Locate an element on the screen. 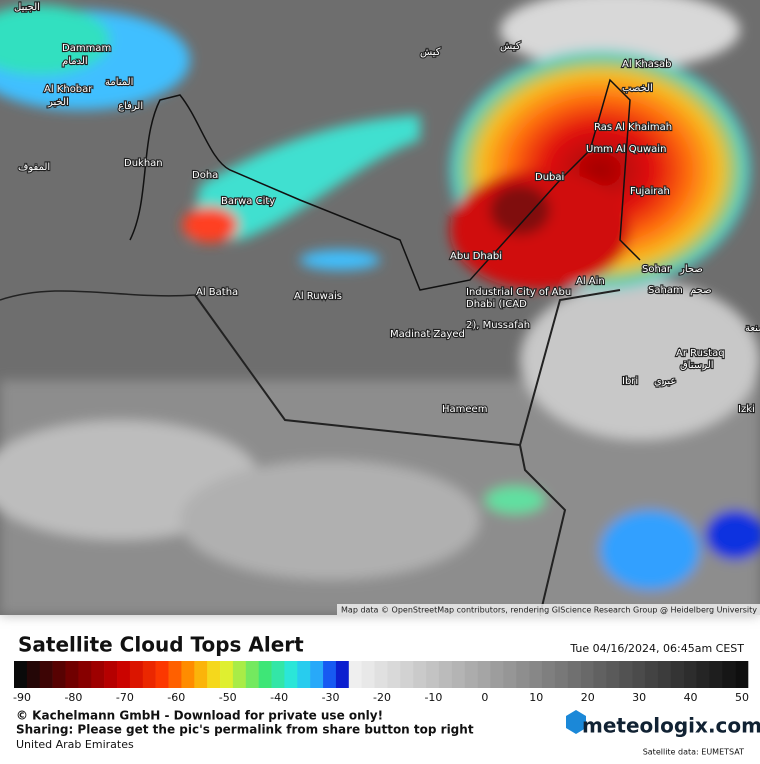 This screenshot has width=760, height=764. place-label: الخصب is located at coordinates (637, 88).